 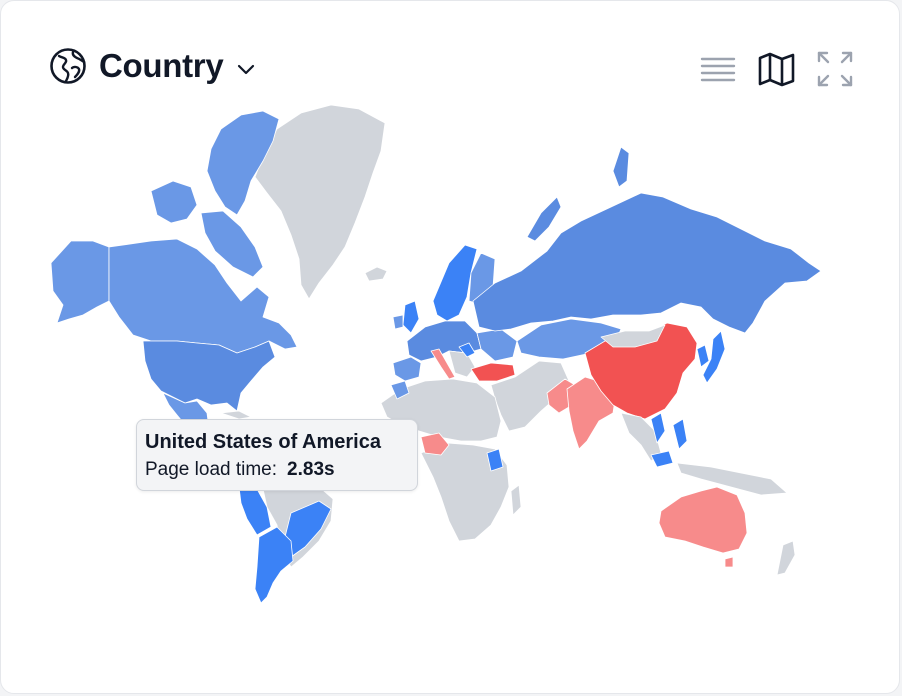 I want to click on page-title: Country, so click(x=161, y=65).